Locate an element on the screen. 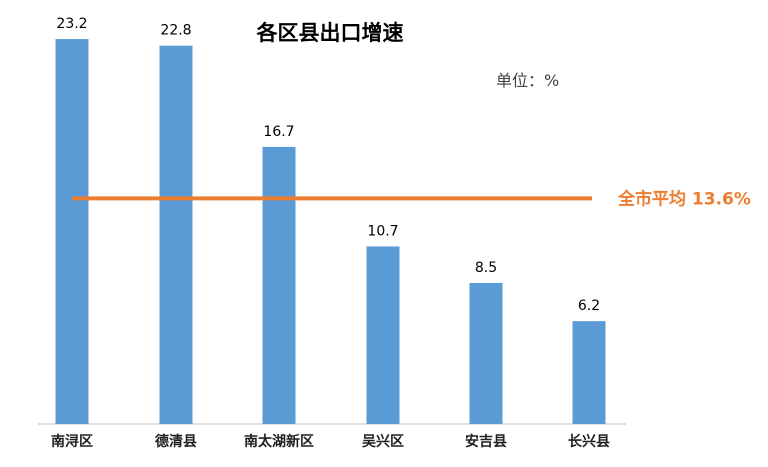 The height and width of the screenshot is (467, 768). x-tick-label: 吴兴区 is located at coordinates (383, 441).